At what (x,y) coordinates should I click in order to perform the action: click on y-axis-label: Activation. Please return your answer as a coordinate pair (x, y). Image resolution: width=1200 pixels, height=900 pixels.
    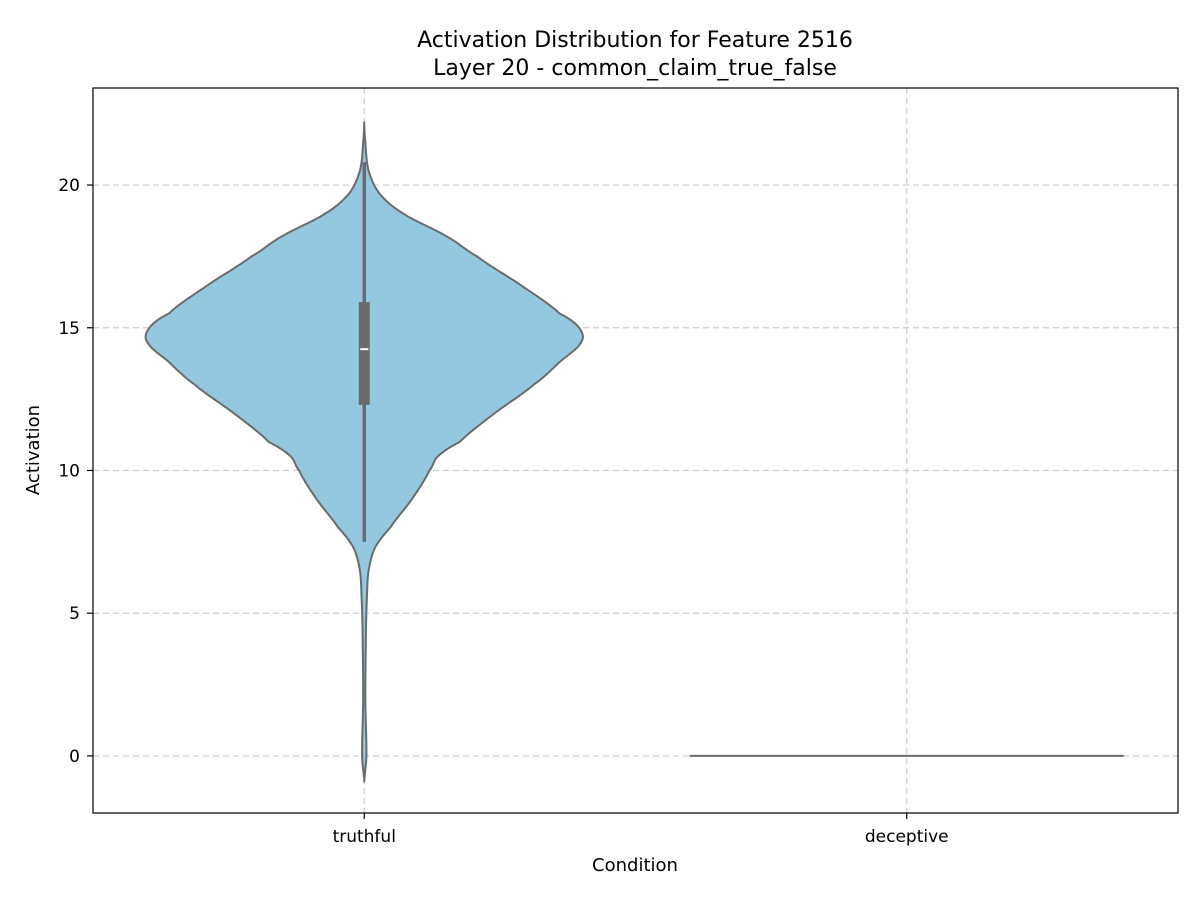
    Looking at the image, I should click on (33, 450).